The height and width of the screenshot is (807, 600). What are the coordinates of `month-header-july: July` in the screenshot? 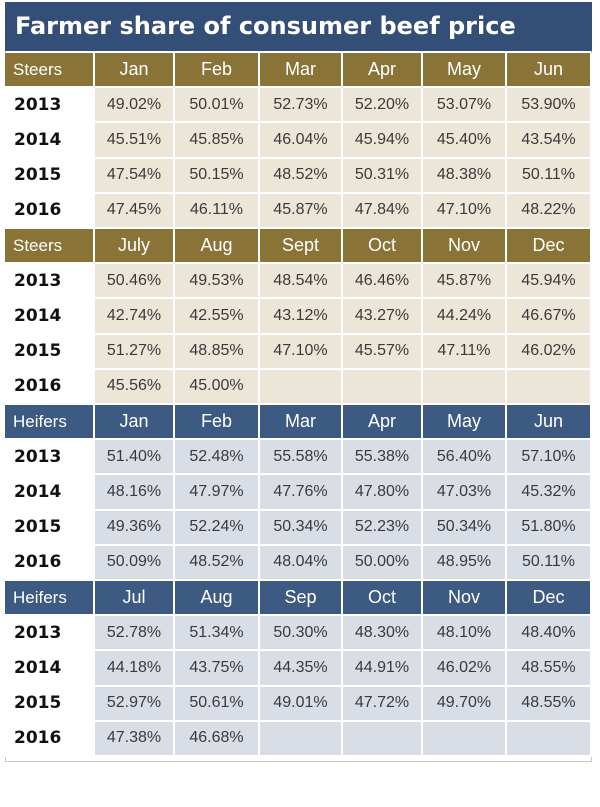 It's located at (135, 247).